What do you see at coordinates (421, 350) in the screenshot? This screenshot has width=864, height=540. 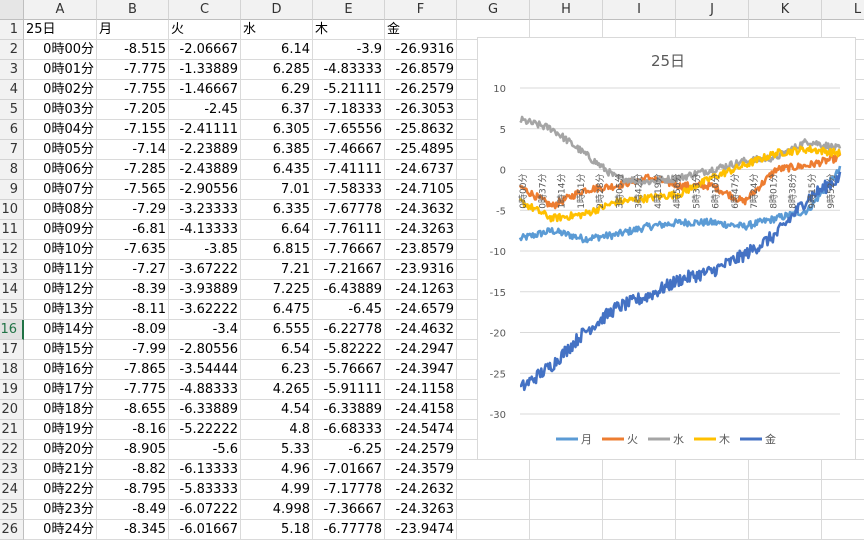 I see `cell-f17: -24.2947` at bounding box center [421, 350].